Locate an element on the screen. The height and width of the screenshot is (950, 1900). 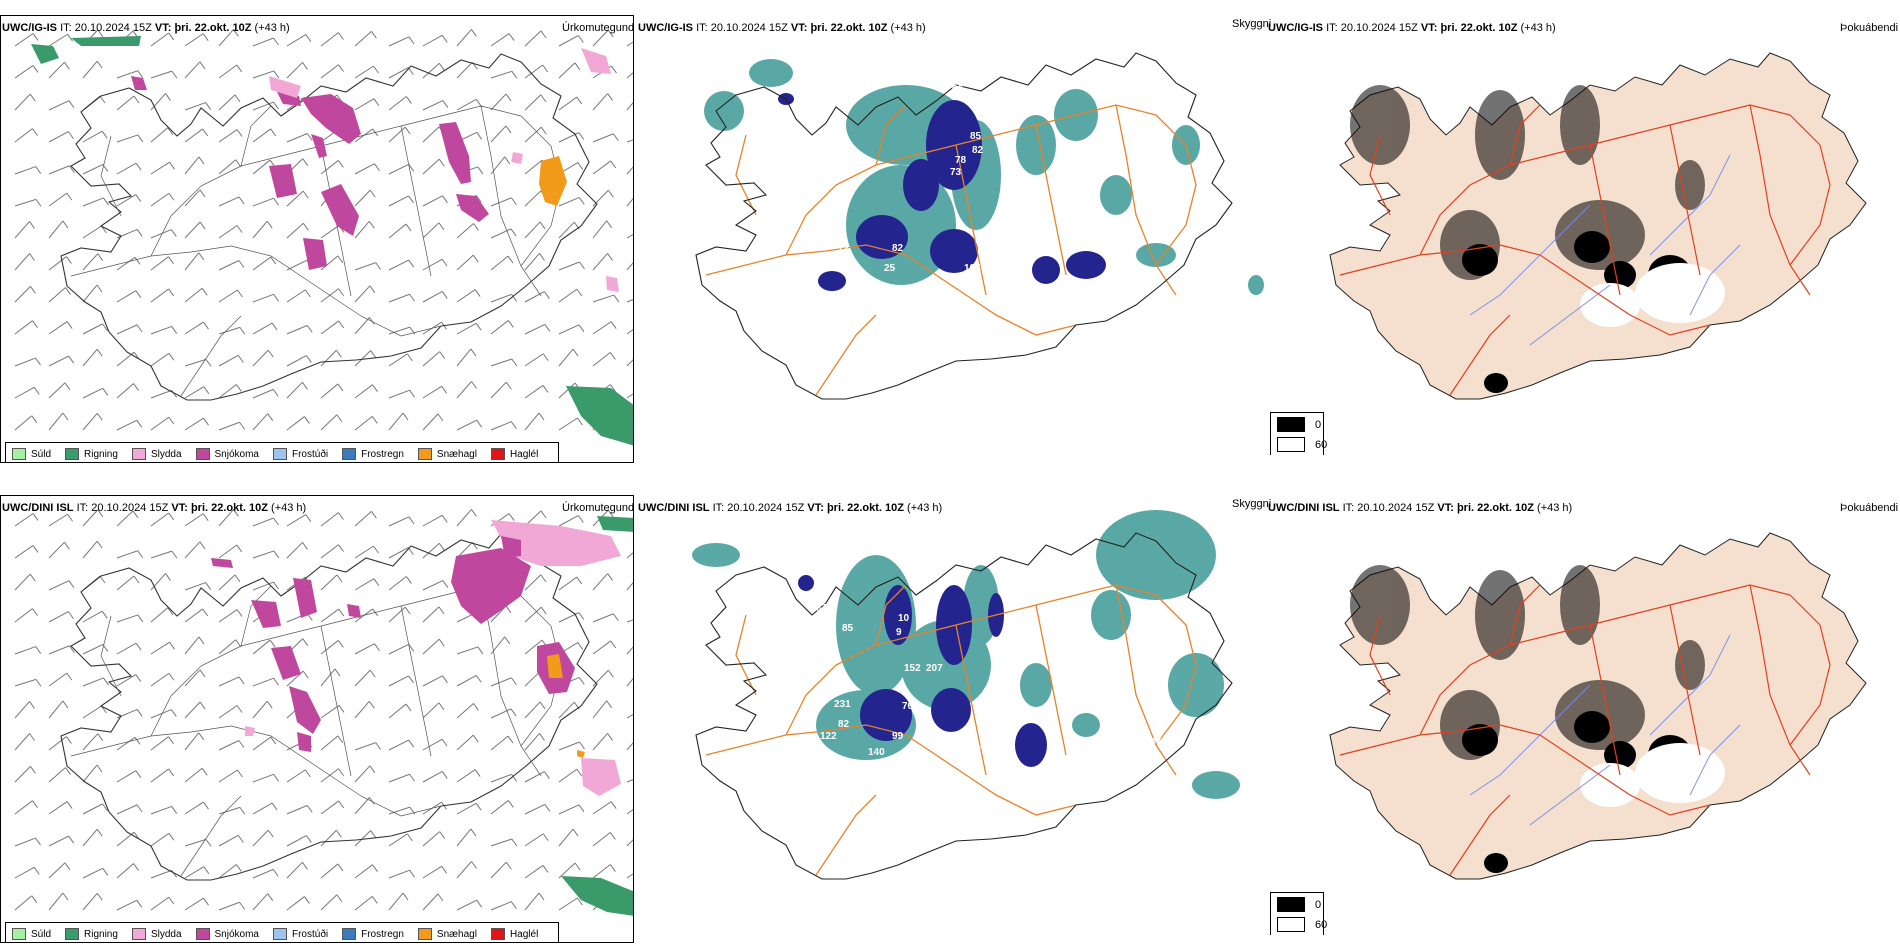
title-fog-top: Þokuábendi is located at coordinates (1869, 28).